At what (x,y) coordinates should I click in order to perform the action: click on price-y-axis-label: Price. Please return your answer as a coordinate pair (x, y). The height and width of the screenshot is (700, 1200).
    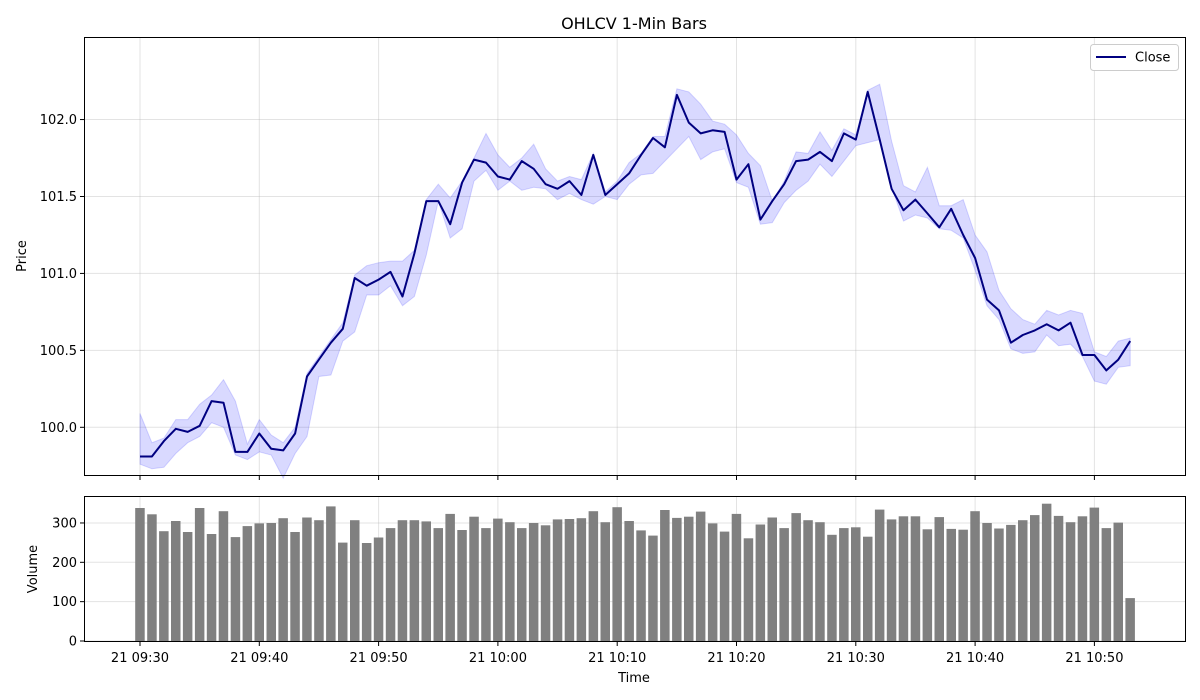
    Looking at the image, I should click on (22, 256).